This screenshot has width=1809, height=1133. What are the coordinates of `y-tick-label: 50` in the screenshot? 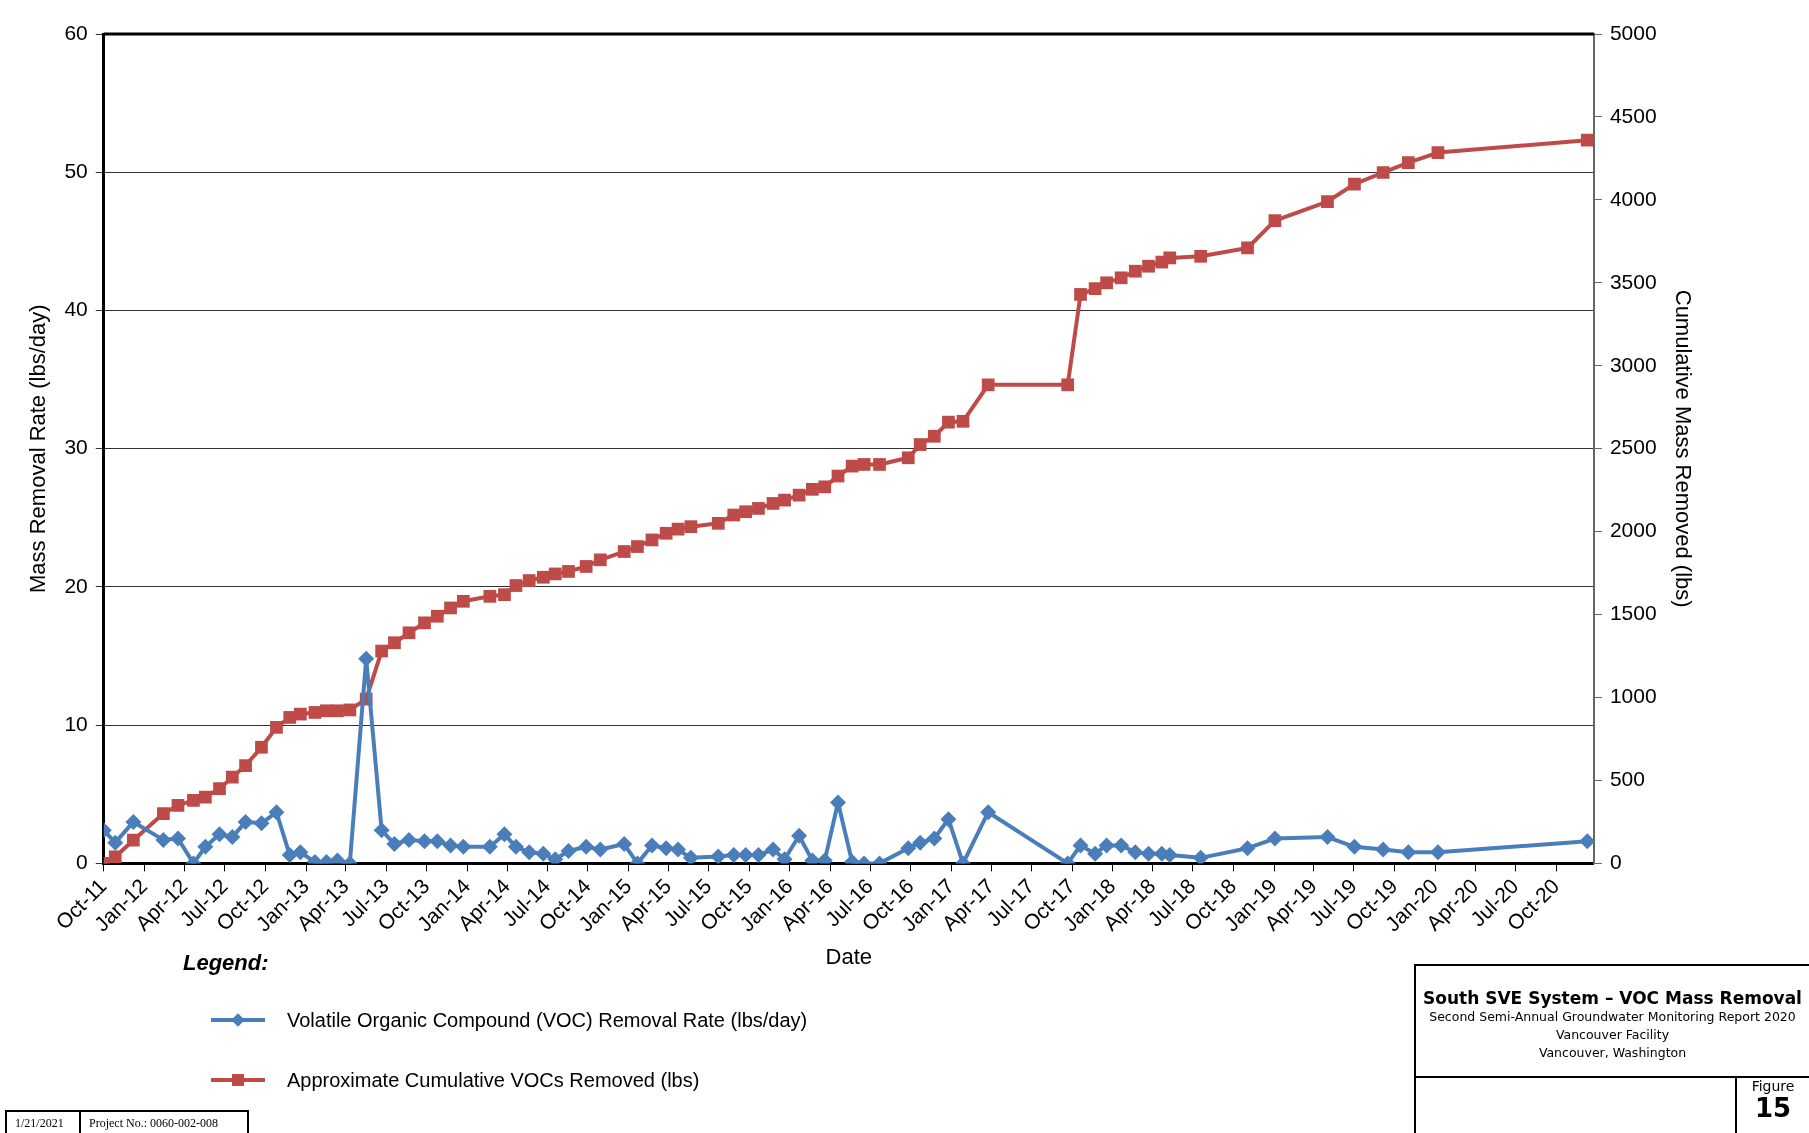 It's located at (76, 171).